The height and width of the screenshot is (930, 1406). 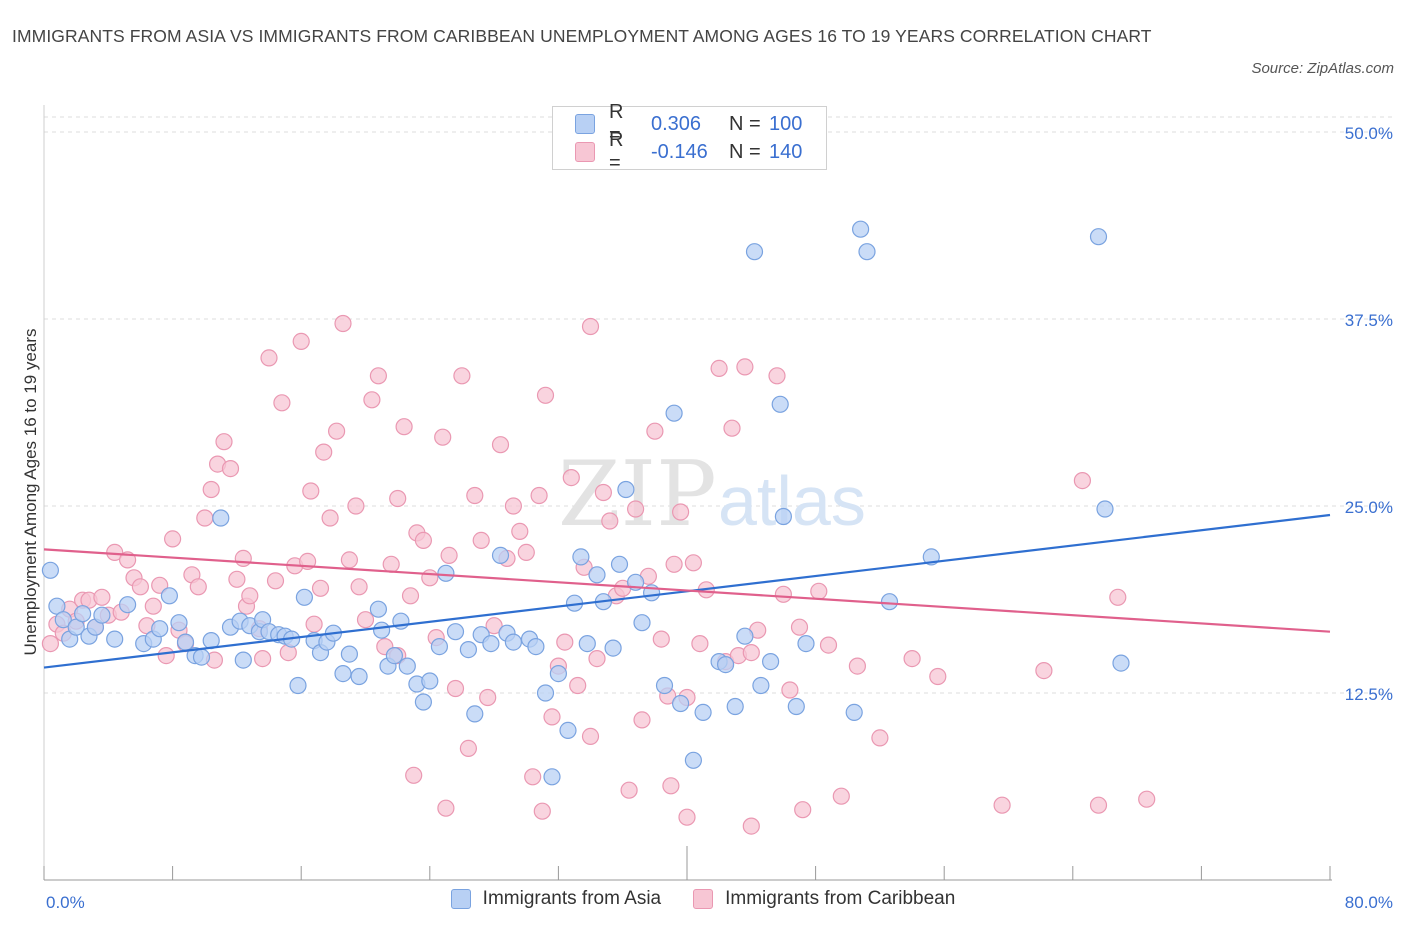 What do you see at coordinates (585, 152) in the screenshot?
I see `caribbean-swatch` at bounding box center [585, 152].